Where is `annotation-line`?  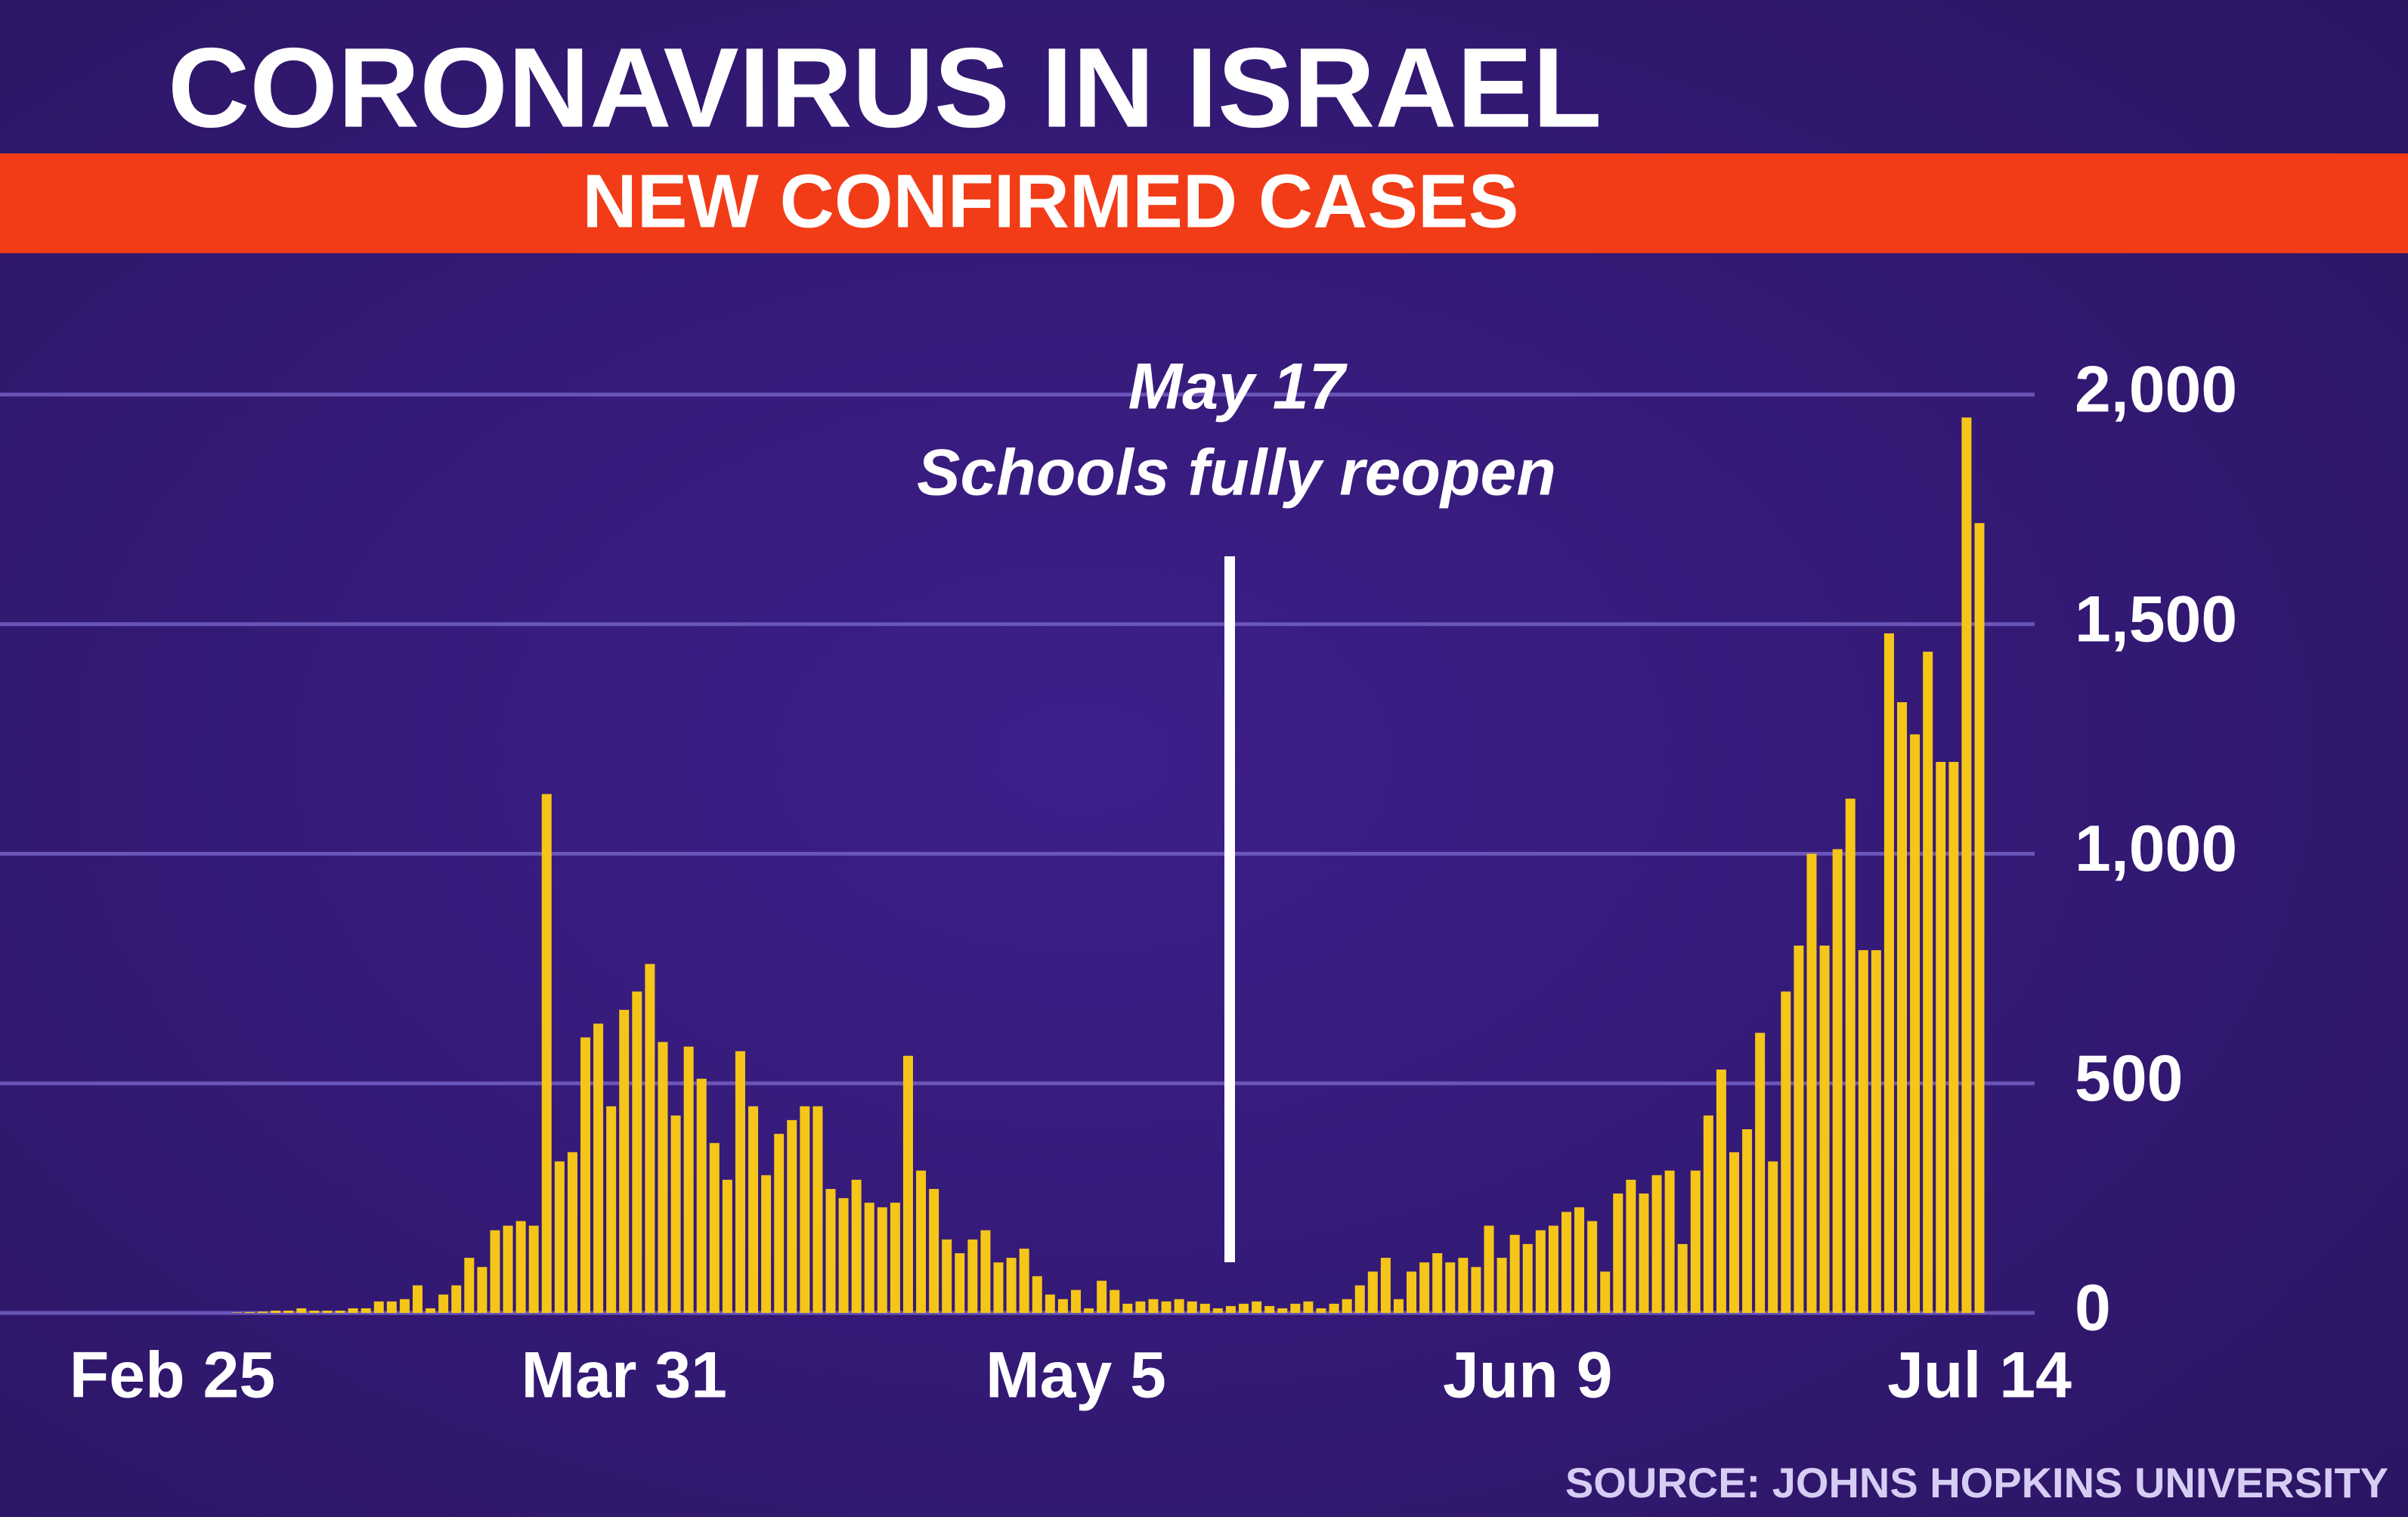 annotation-line is located at coordinates (1229, 909).